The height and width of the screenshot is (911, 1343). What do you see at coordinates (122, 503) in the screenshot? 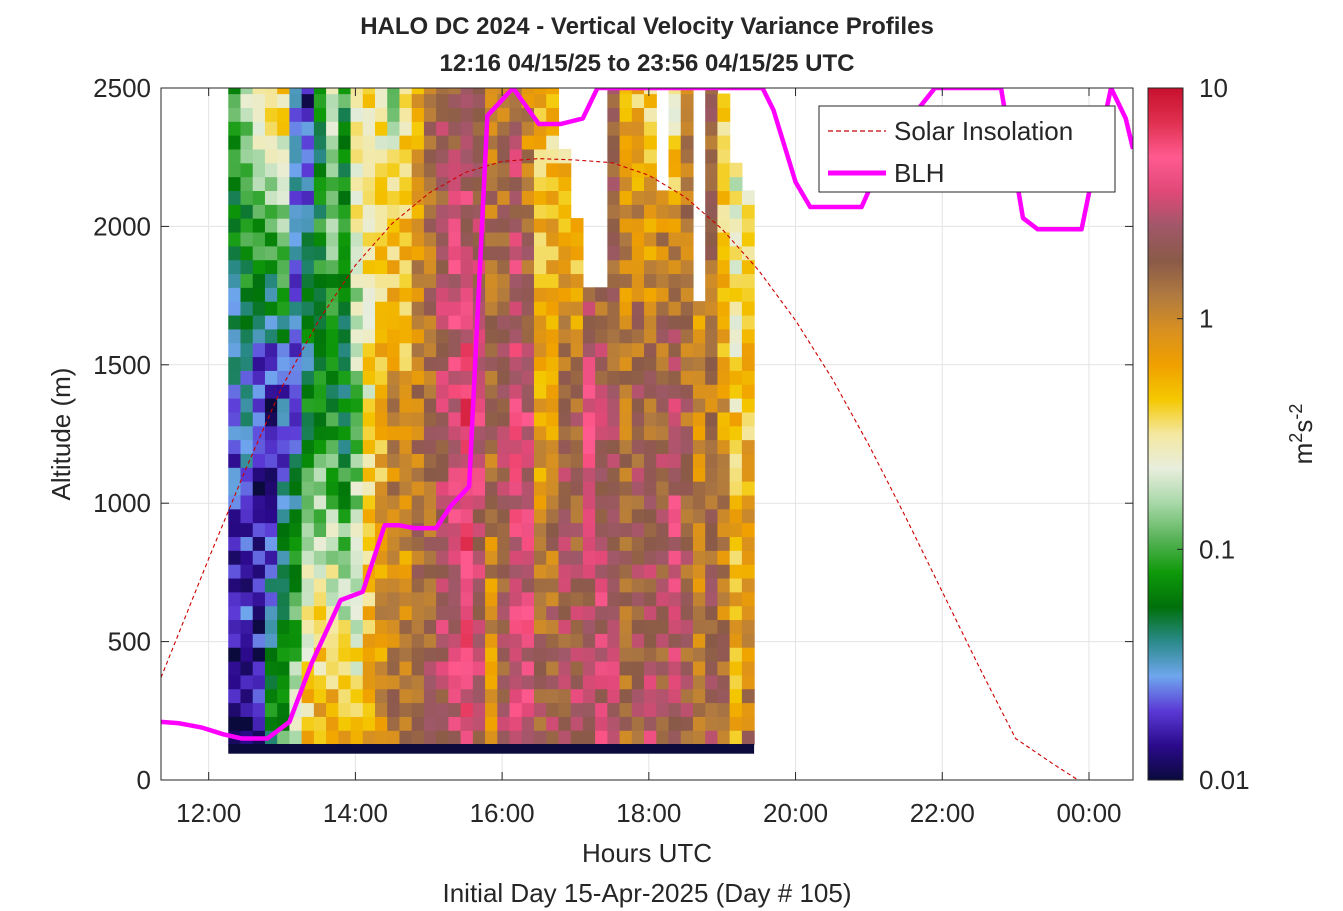
I see `y-tick-label: 1000` at bounding box center [122, 503].